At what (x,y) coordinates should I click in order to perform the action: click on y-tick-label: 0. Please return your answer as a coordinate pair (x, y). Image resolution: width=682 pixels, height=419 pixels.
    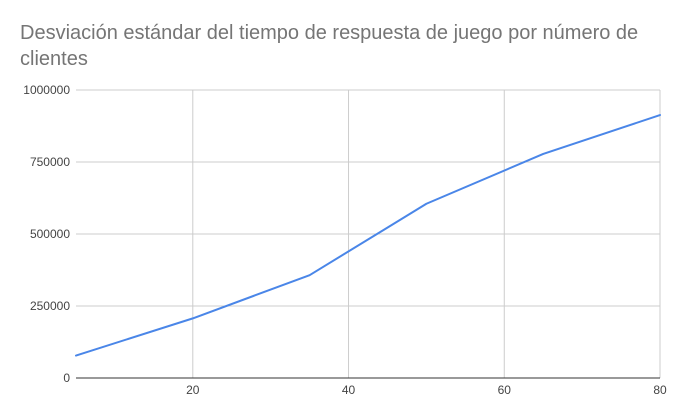
    Looking at the image, I should click on (66, 378).